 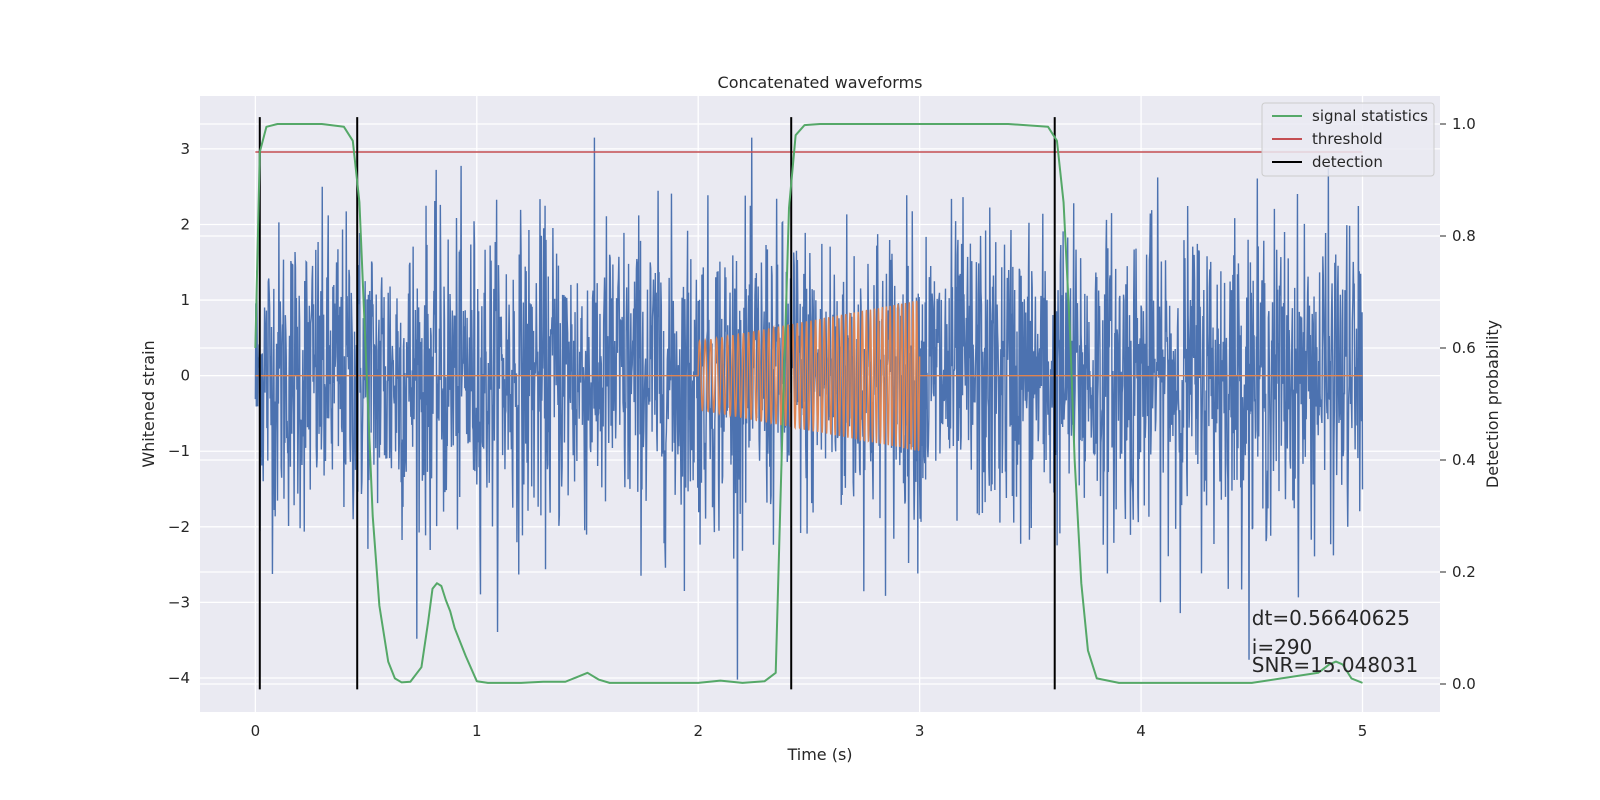 I want to click on y-tick-label: −2, so click(x=179, y=527).